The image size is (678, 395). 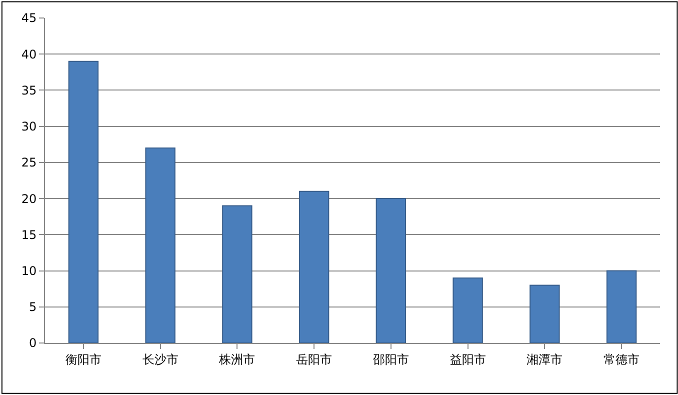 I want to click on y-tick-label: 30, so click(x=29, y=127).